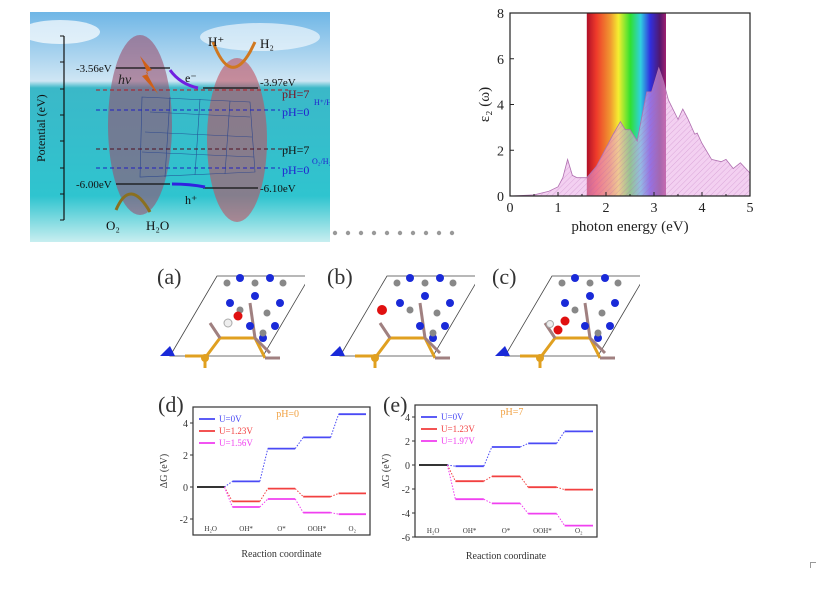 The image size is (816, 590). Describe the element at coordinates (278, 189) in the screenshot. I see `vbm-right-label: -6.10eV` at that location.